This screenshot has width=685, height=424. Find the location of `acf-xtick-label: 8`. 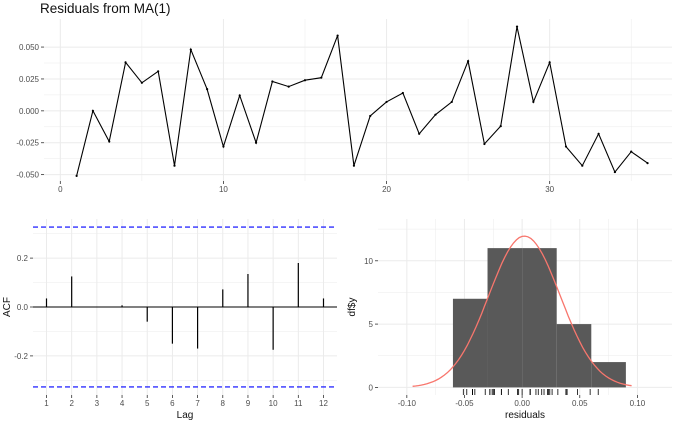

acf-xtick-label: 8 is located at coordinates (223, 403).